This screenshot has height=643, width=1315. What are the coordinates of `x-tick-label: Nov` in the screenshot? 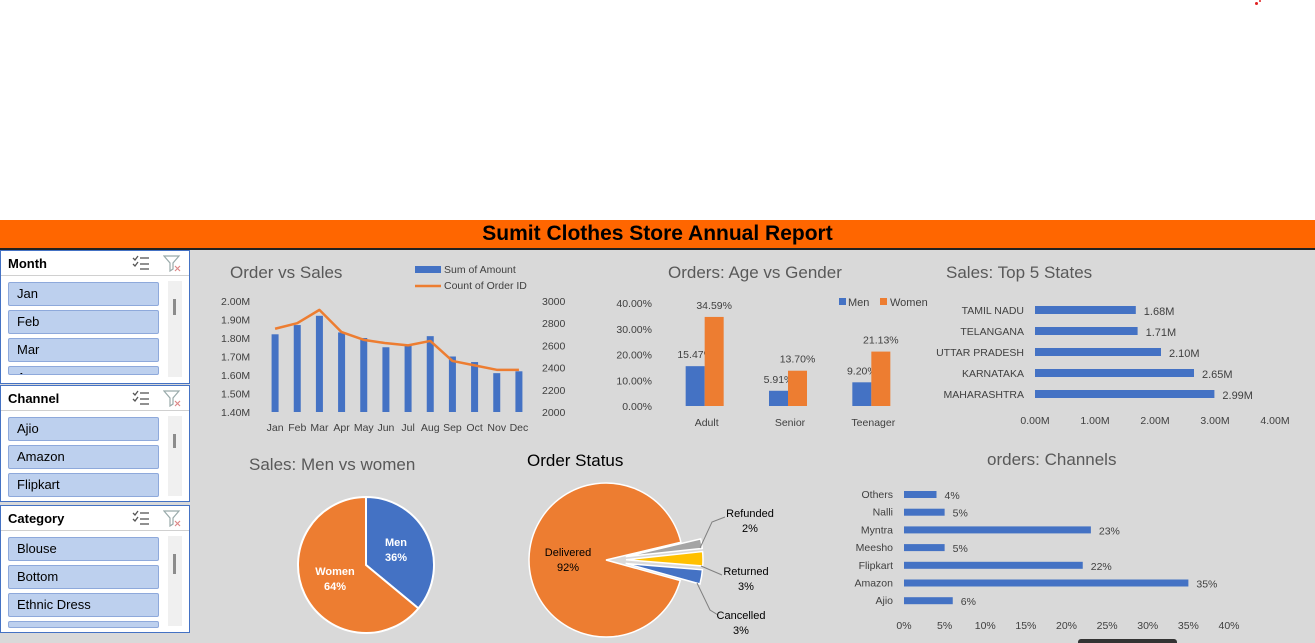 It's located at (496, 428).